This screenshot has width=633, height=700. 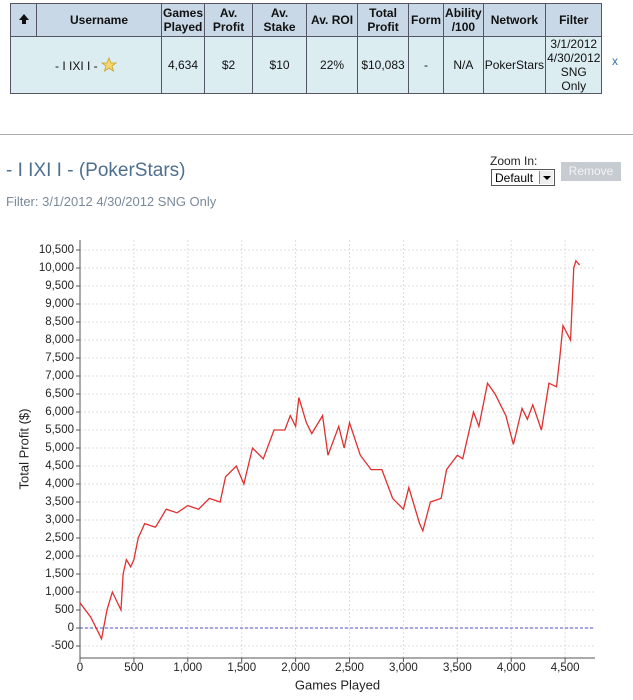 I want to click on y-tick-label: 10,000, so click(x=56, y=268).